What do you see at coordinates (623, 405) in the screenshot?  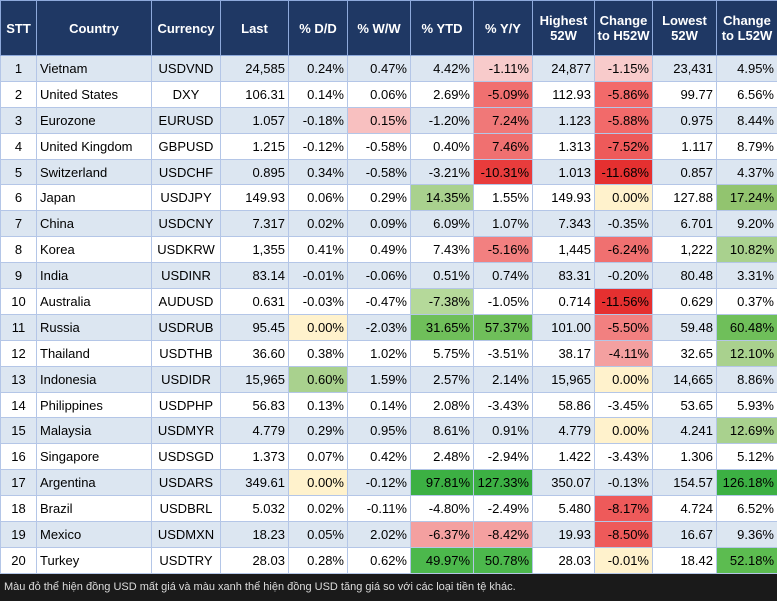 I see `table-cell: -3.45%` at bounding box center [623, 405].